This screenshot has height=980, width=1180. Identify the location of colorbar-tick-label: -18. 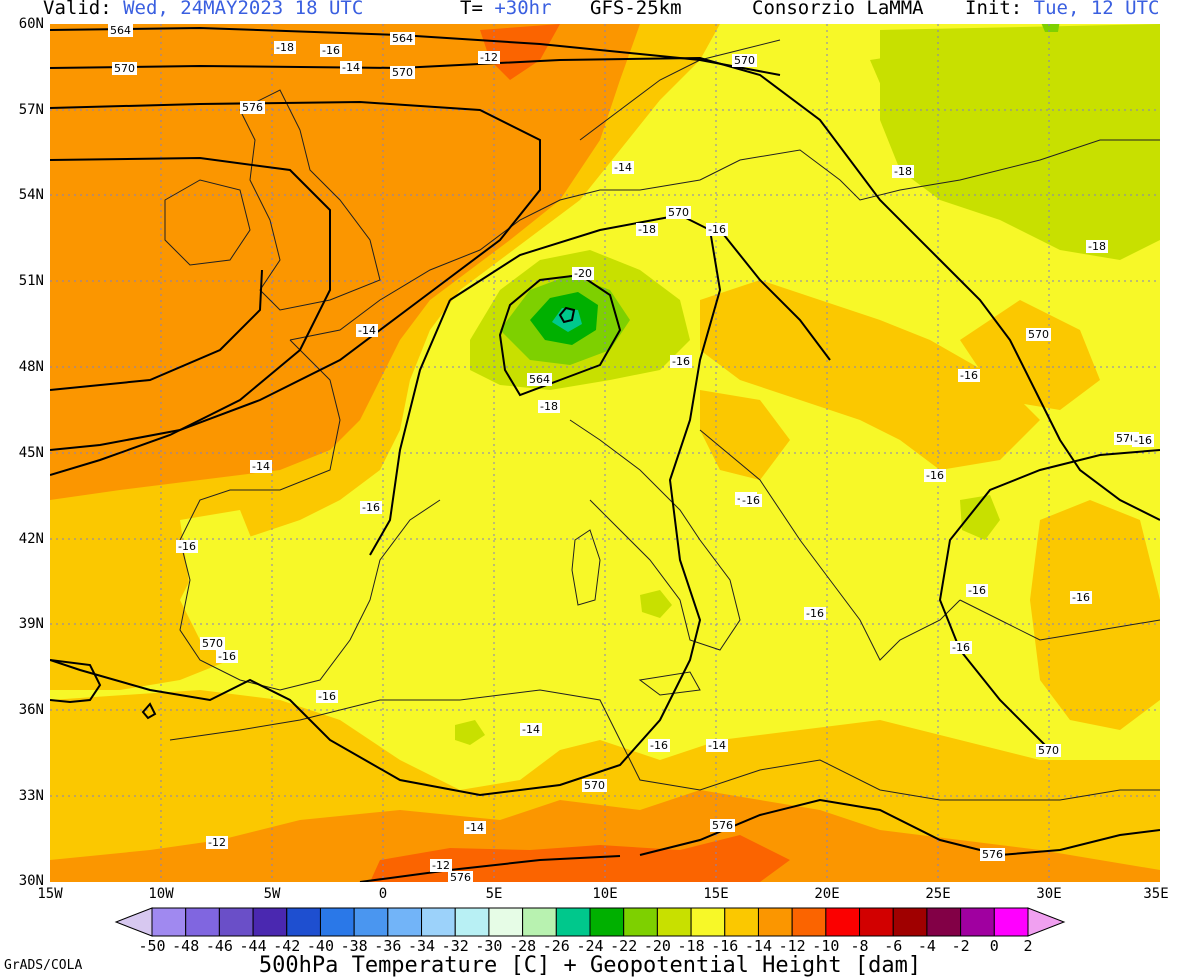
(691, 946).